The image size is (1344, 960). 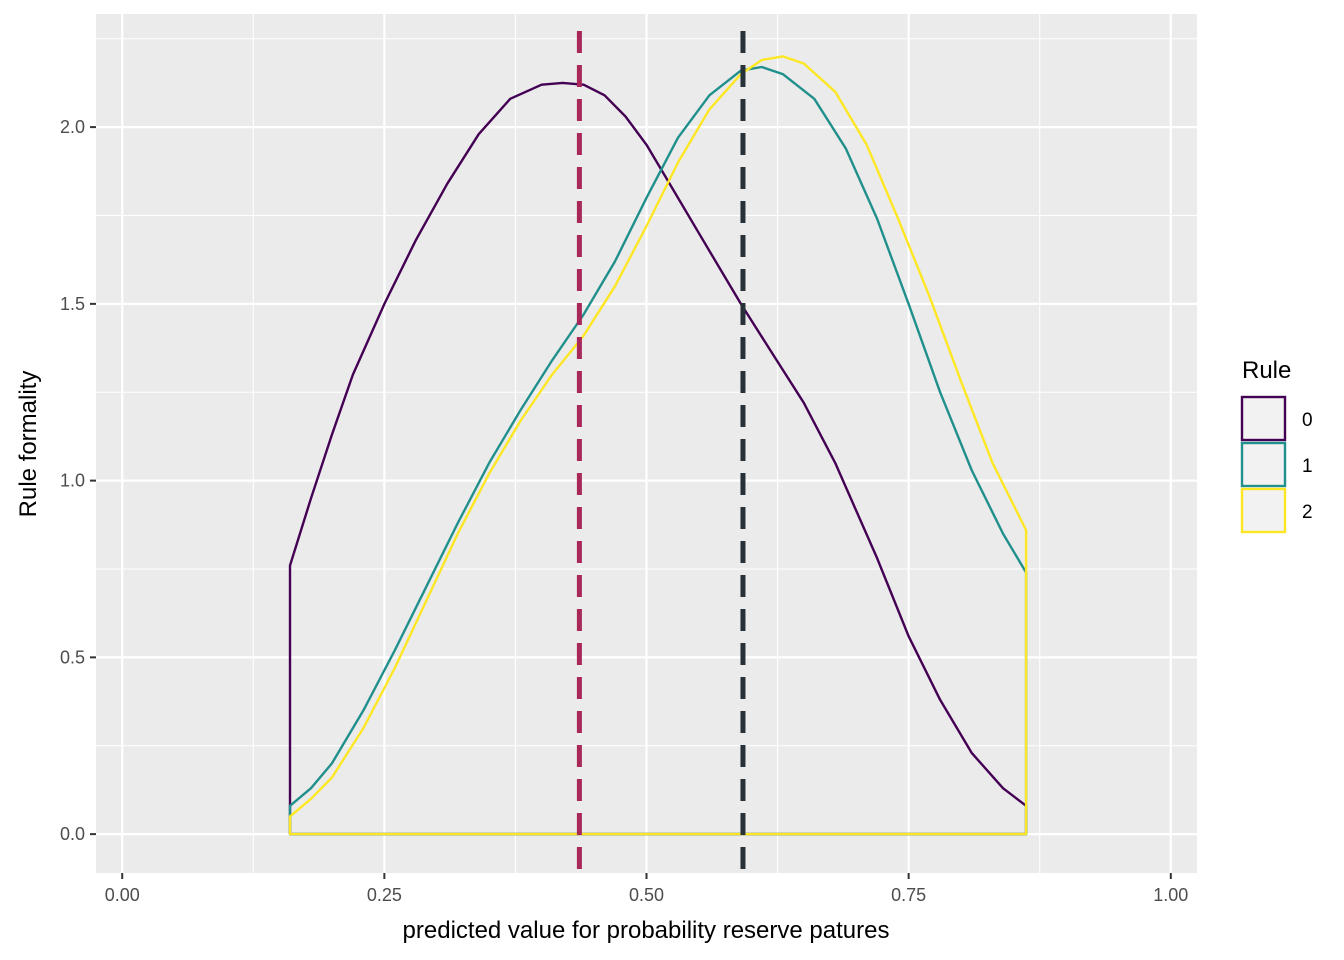 I want to click on x-axis-ticks: 0.00 0.25 0.50 0.75 1.00, so click(x=646, y=889).